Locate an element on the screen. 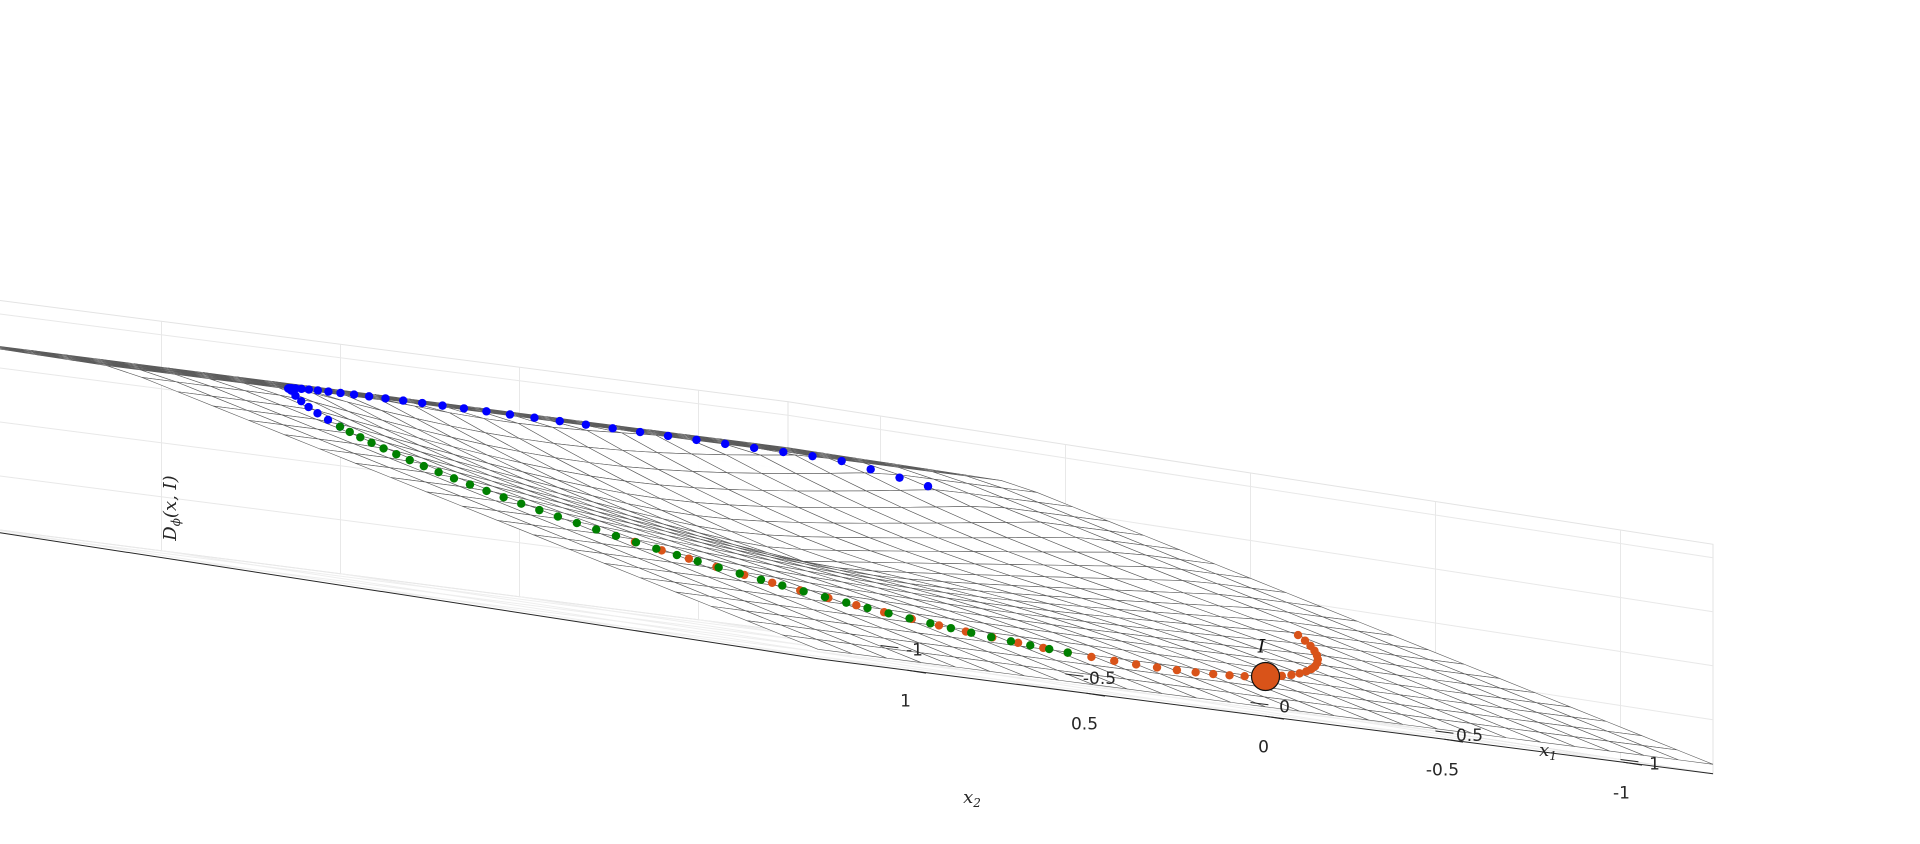  x1-tick-label: 0 is located at coordinates (1284, 708).